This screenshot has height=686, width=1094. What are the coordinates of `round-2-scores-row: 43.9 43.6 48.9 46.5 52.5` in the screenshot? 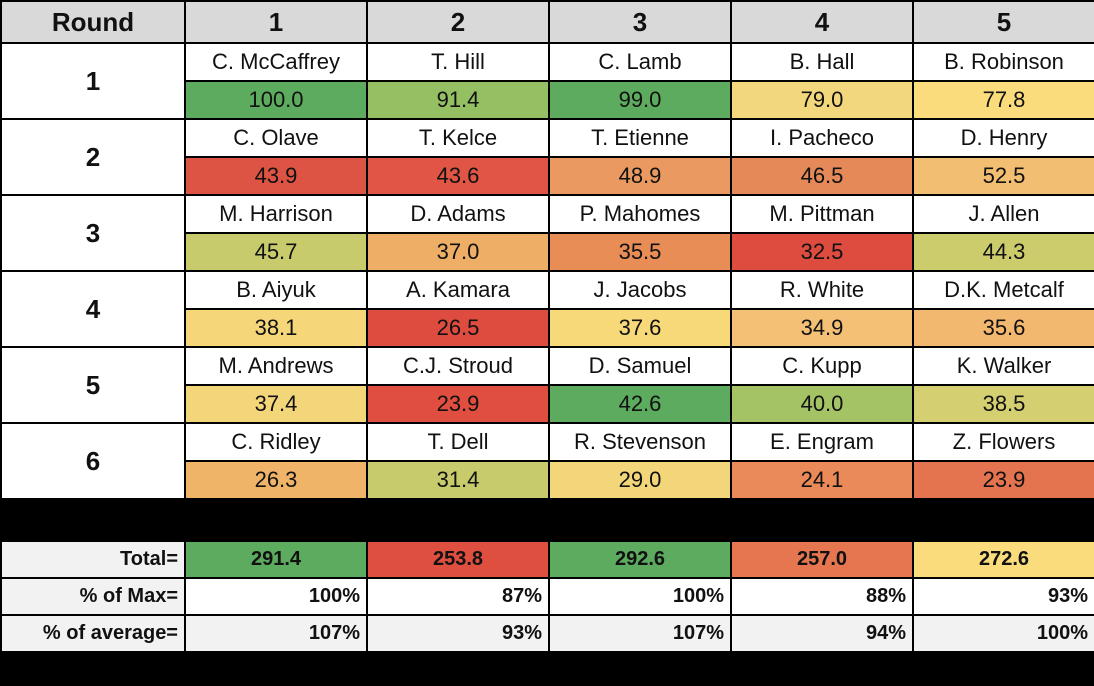 It's located at (547, 176).